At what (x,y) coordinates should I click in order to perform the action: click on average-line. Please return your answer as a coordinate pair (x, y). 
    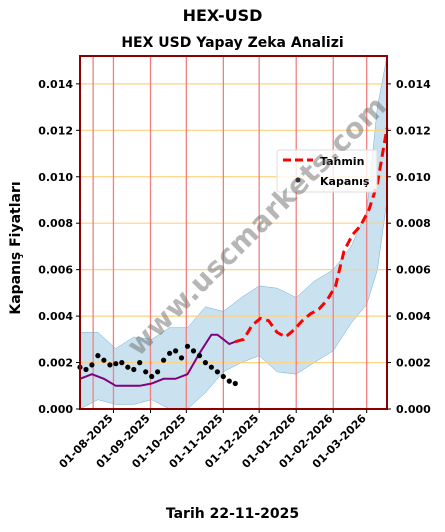
    Looking at the image, I should click on (157, 360).